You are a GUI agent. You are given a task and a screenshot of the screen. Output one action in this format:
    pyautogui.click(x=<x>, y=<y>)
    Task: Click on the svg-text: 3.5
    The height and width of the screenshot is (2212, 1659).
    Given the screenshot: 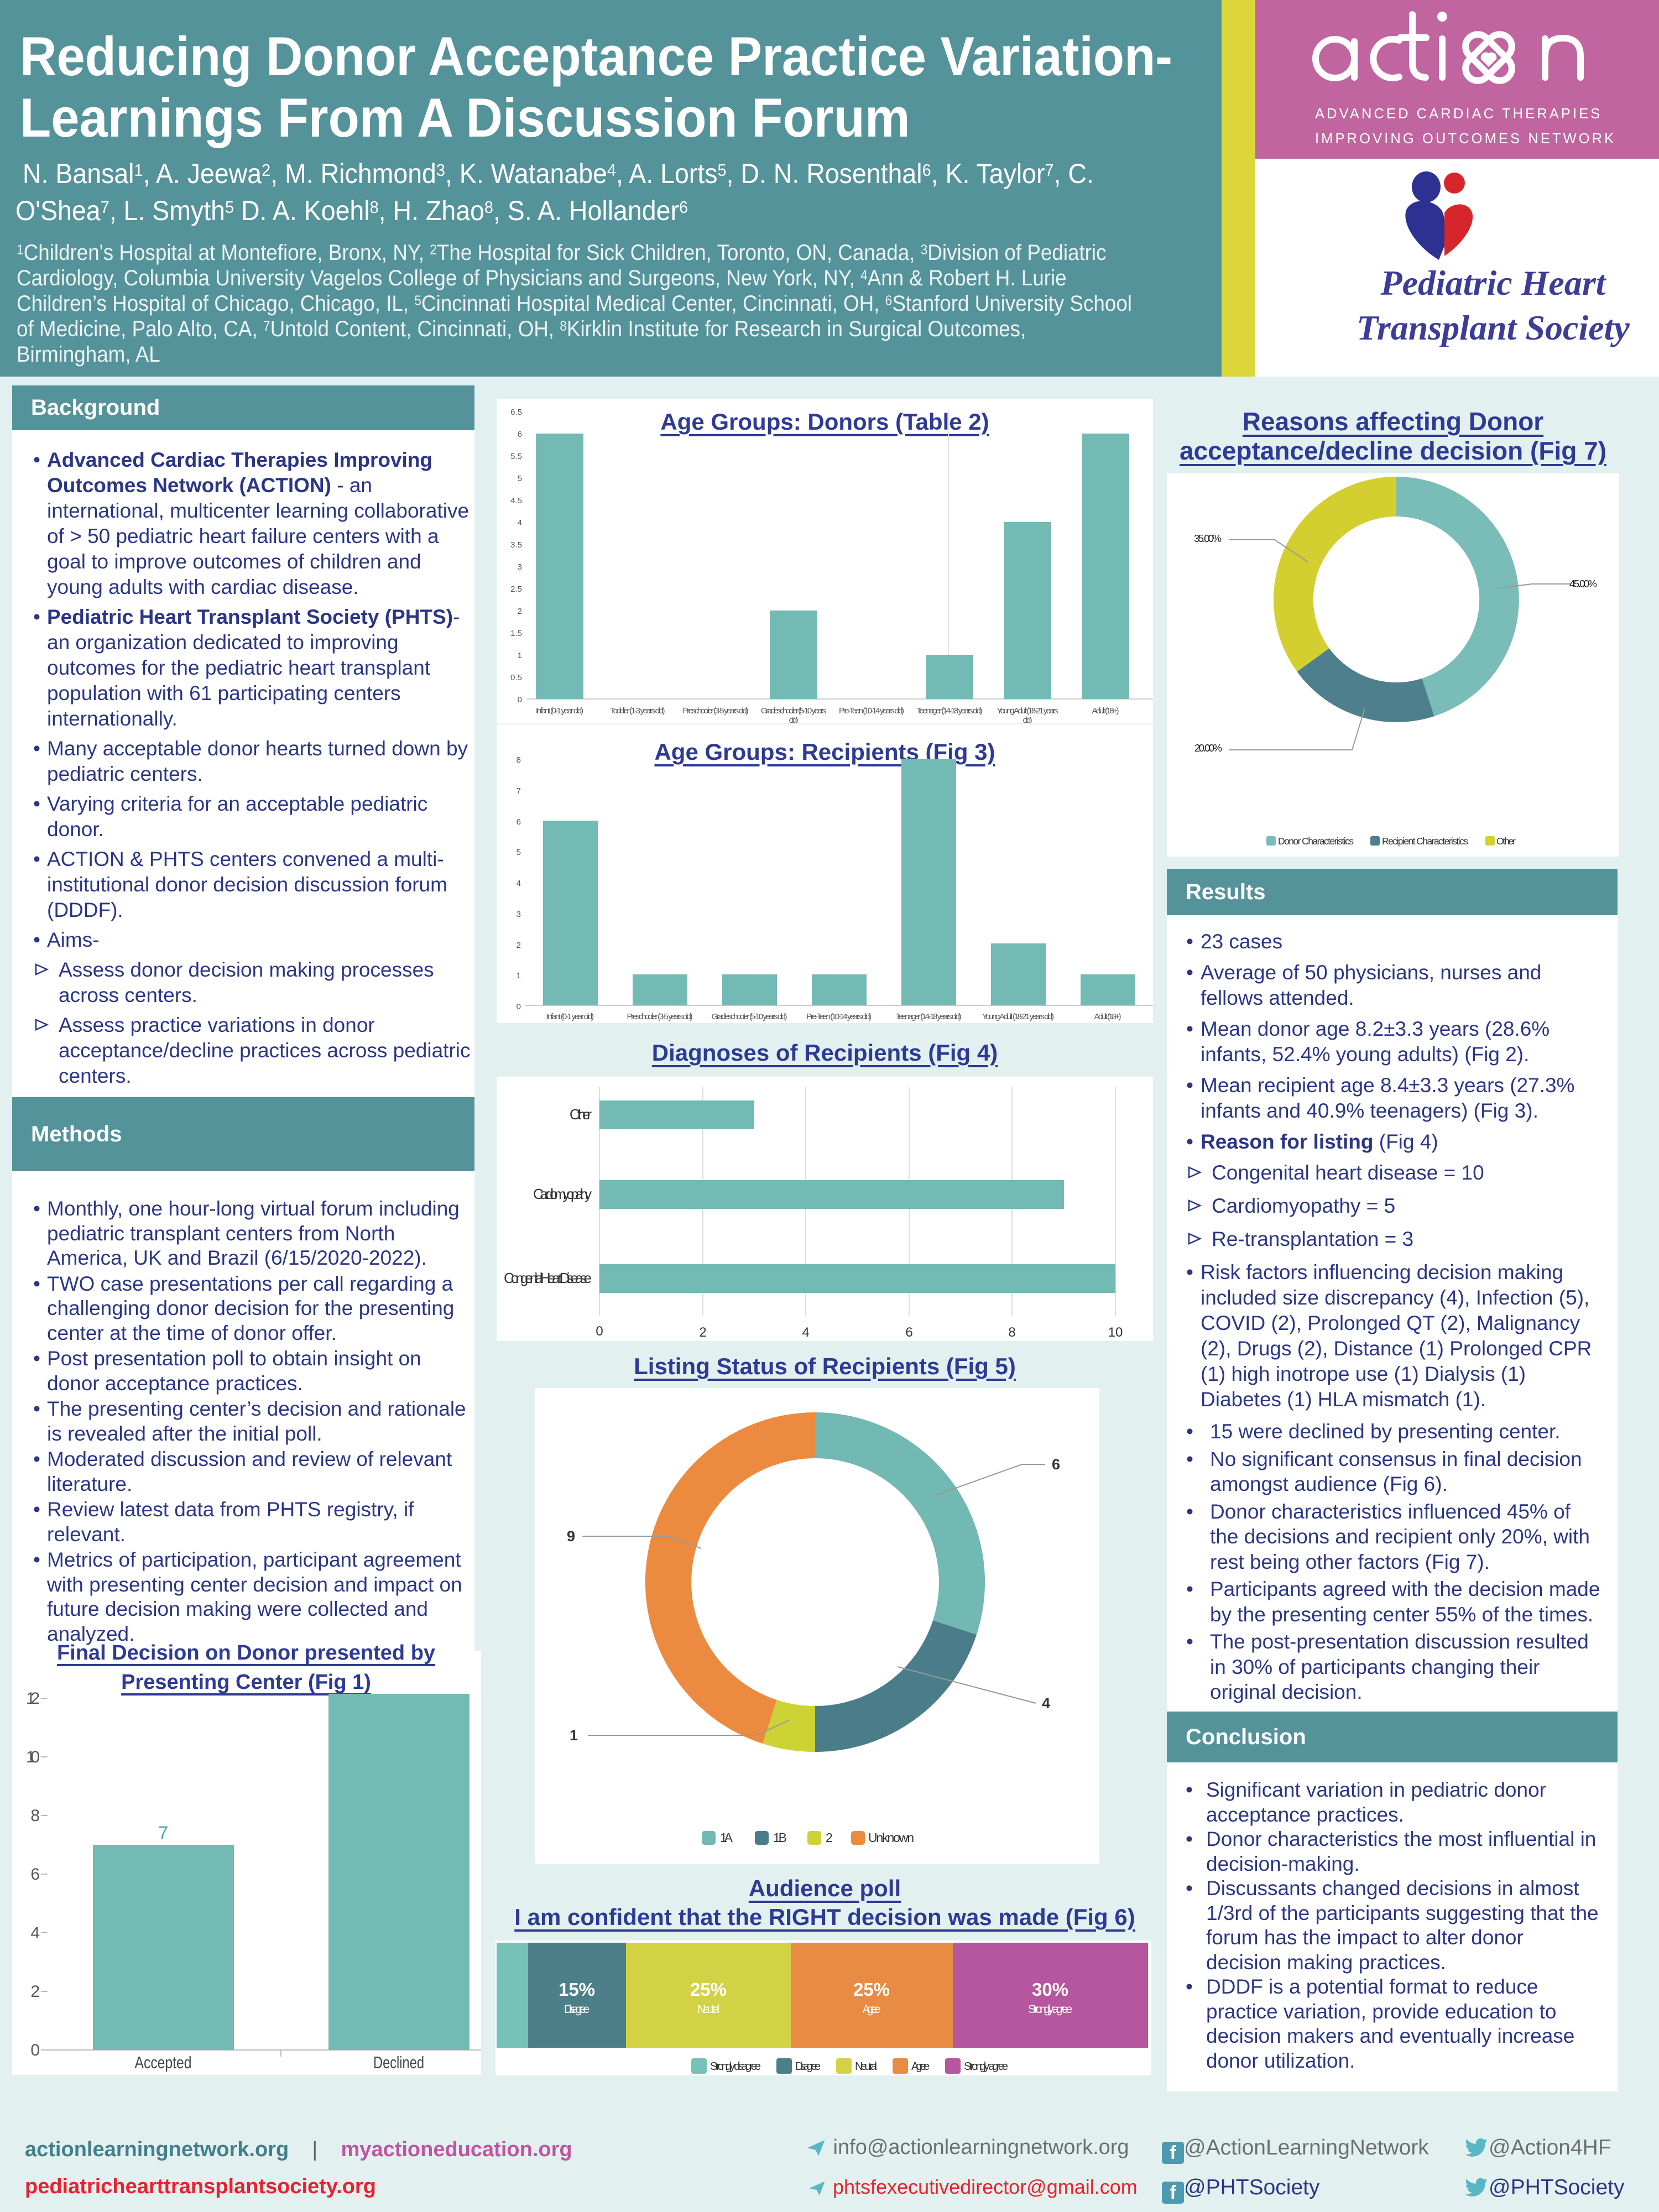 What is the action you would take?
    pyautogui.click(x=516, y=545)
    